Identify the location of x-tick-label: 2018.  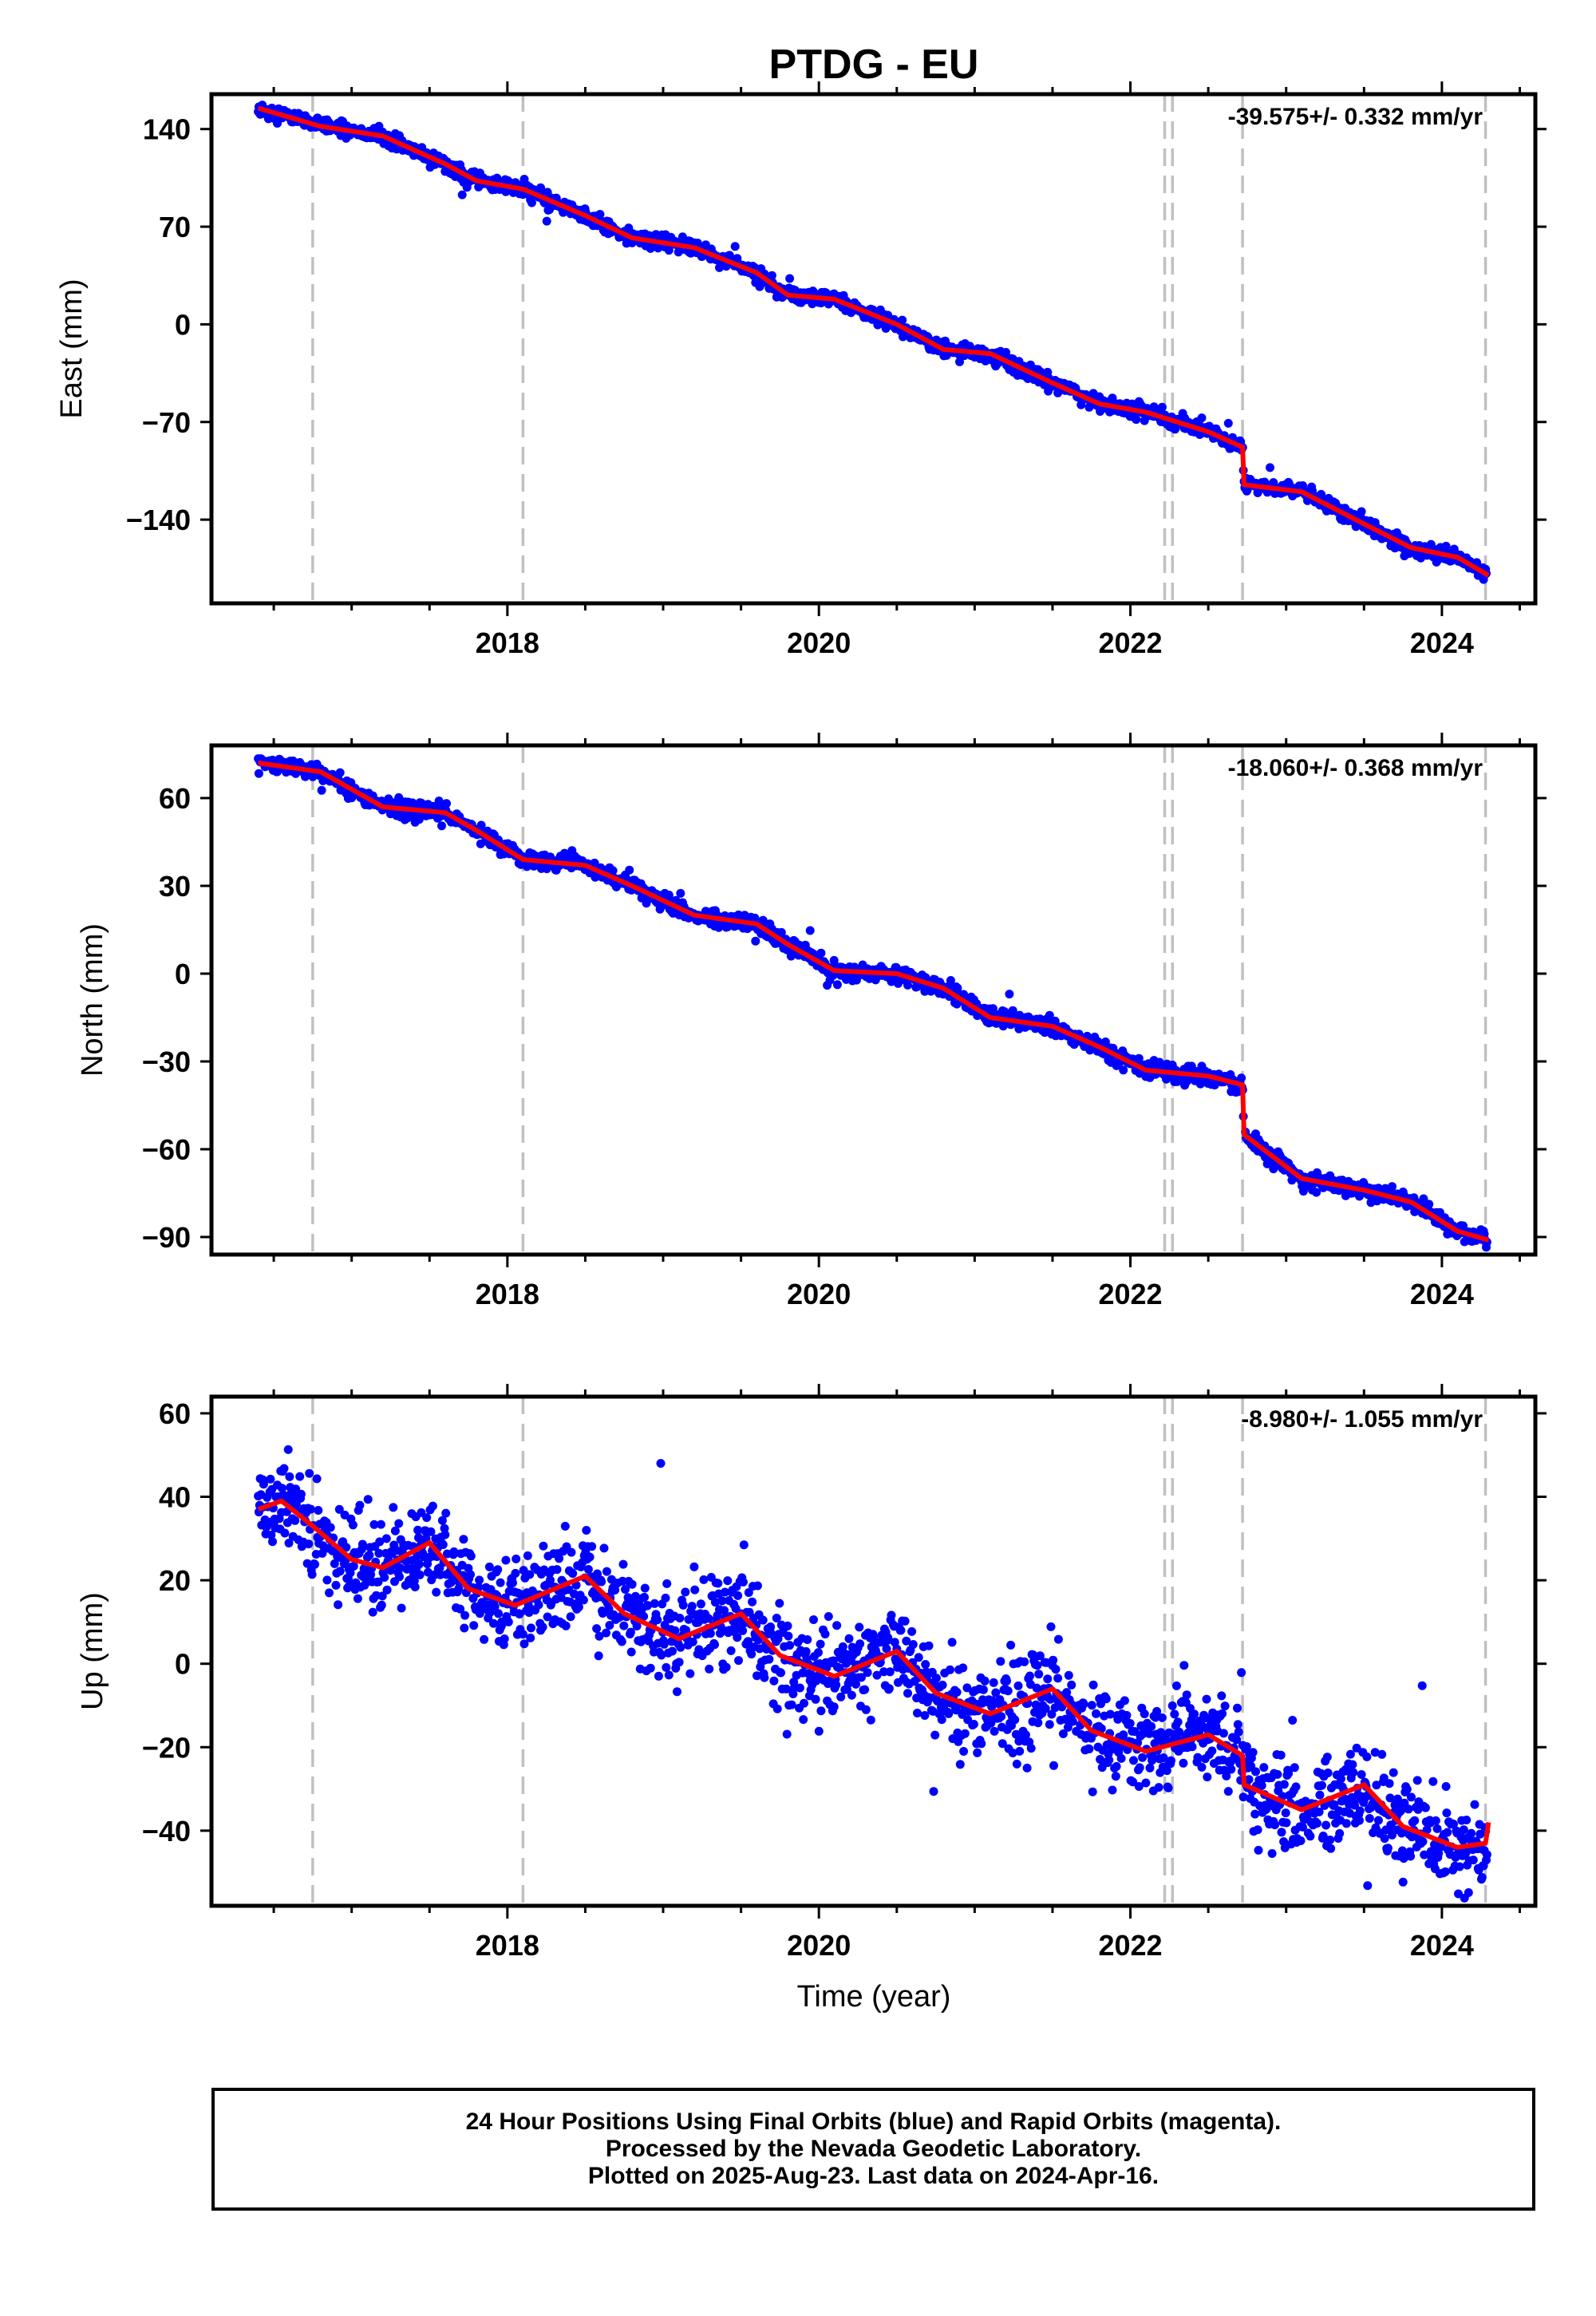
(507, 642).